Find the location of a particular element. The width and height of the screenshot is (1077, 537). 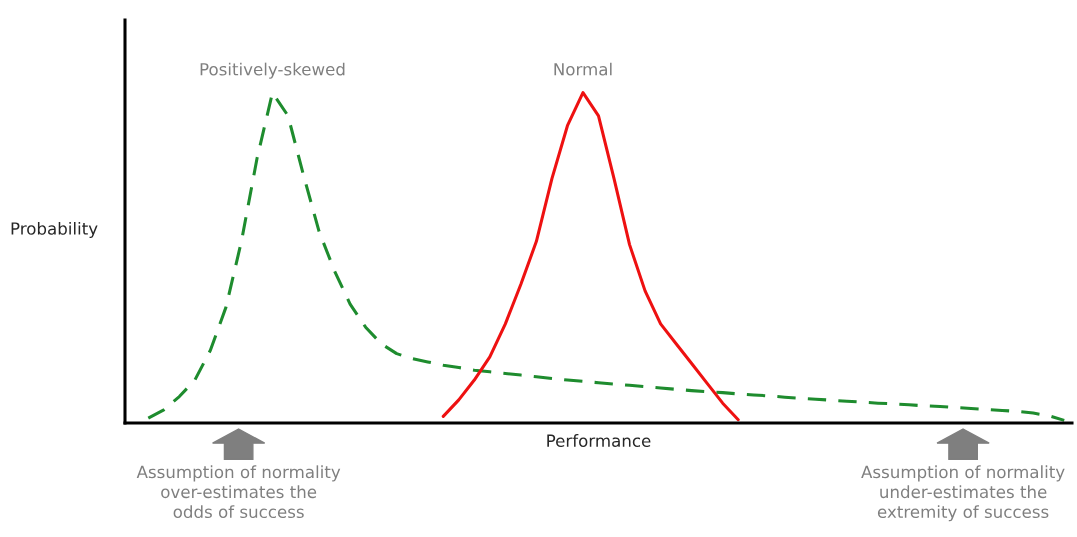

text: Assumption of normality under-estimates the extremity of success is located at coordinates (963, 493).